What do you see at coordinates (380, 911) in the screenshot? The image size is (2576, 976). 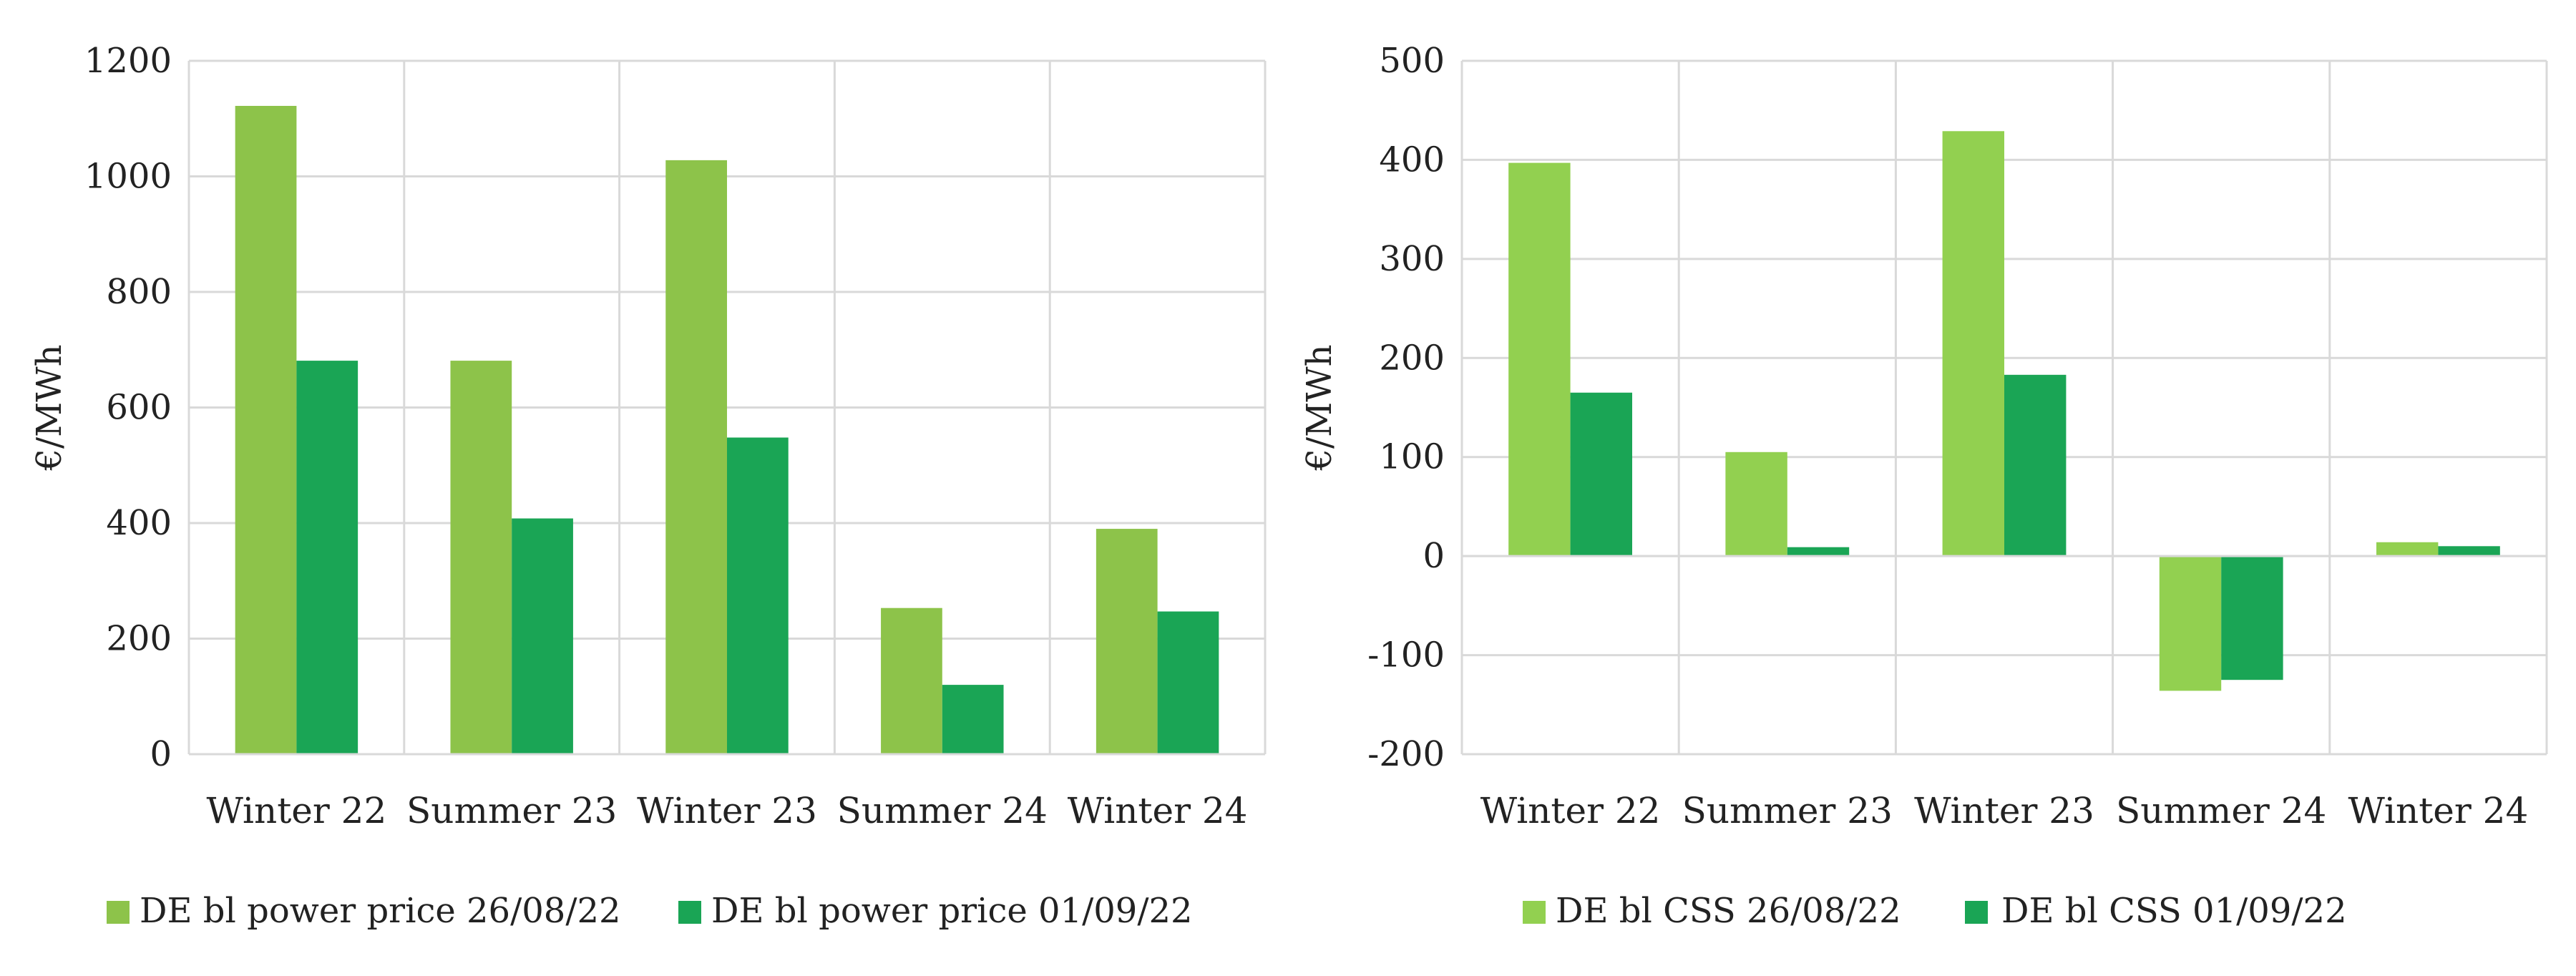 I see `legend-label: DE bl power price 26/08/22` at bounding box center [380, 911].